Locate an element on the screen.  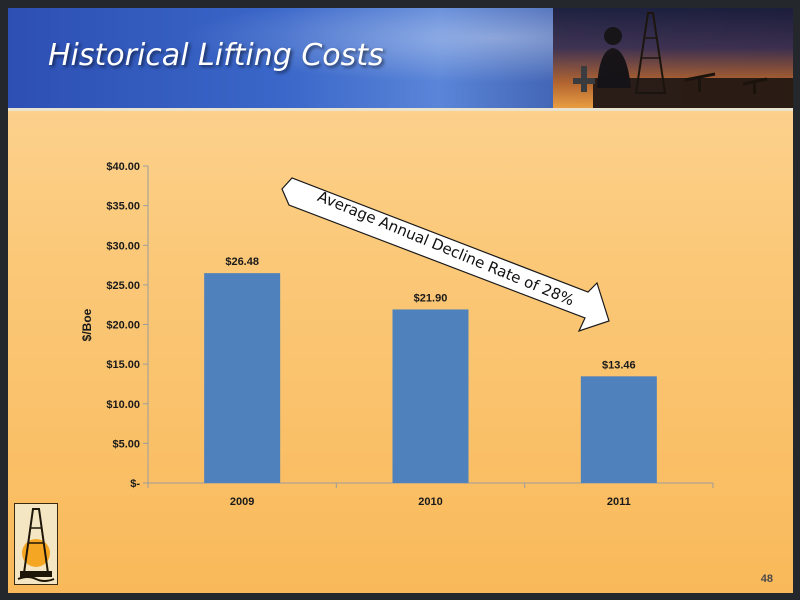
oilfield-sunset-image is located at coordinates (673, 58).